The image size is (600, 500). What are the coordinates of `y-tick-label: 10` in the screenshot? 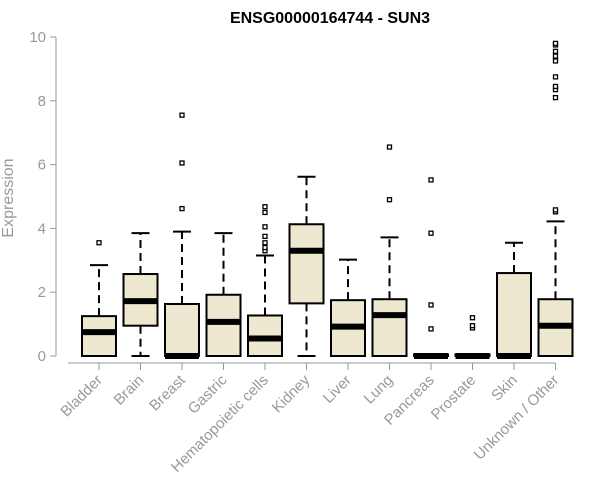 It's located at (37, 37).